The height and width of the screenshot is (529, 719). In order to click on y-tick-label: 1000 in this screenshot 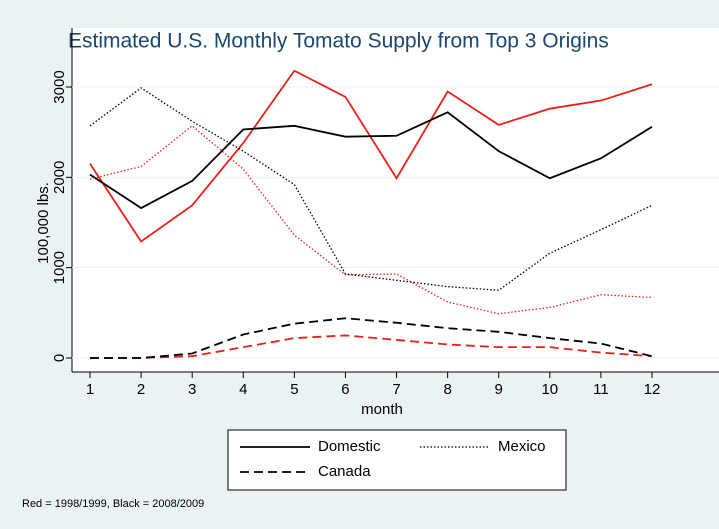, I will do `click(59, 267)`.